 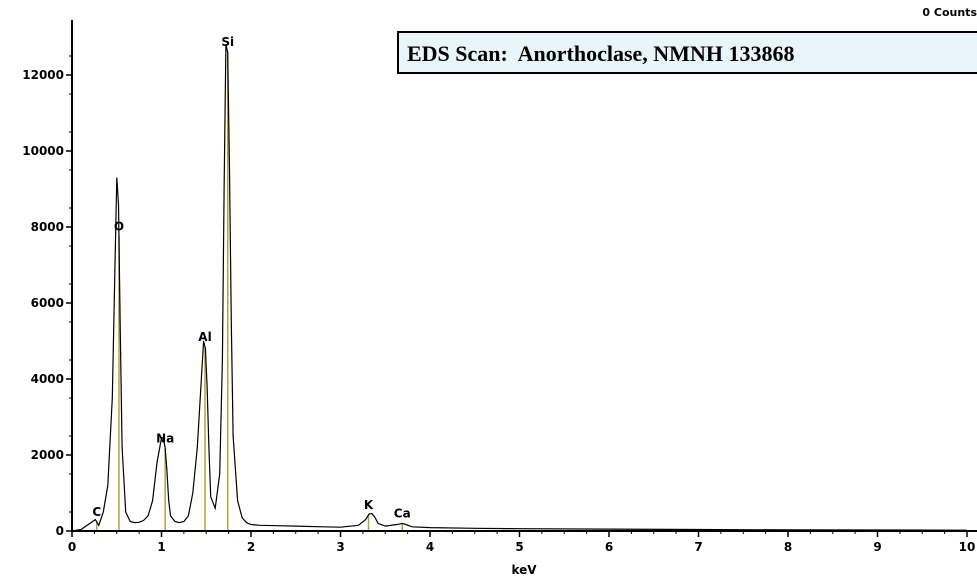 I want to click on x-tick-label: 1, so click(x=161, y=547).